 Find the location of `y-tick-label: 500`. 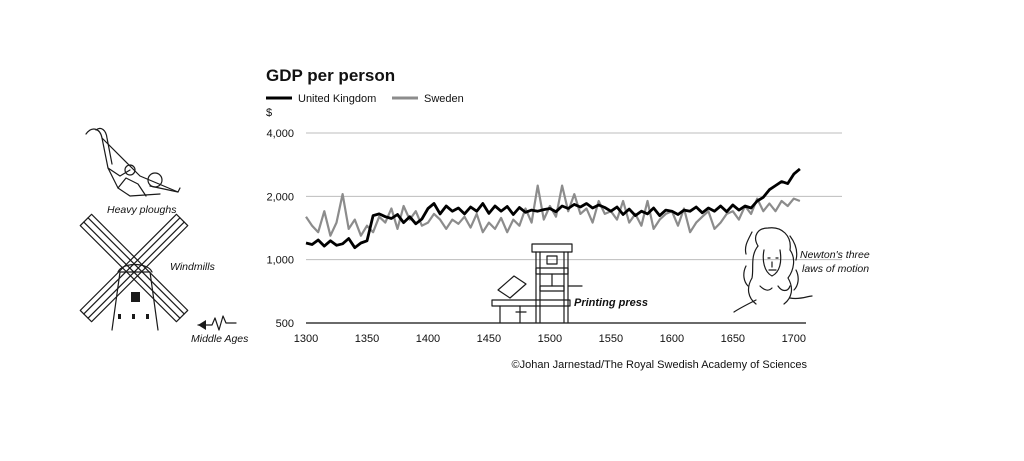

y-tick-label: 500 is located at coordinates (285, 324).